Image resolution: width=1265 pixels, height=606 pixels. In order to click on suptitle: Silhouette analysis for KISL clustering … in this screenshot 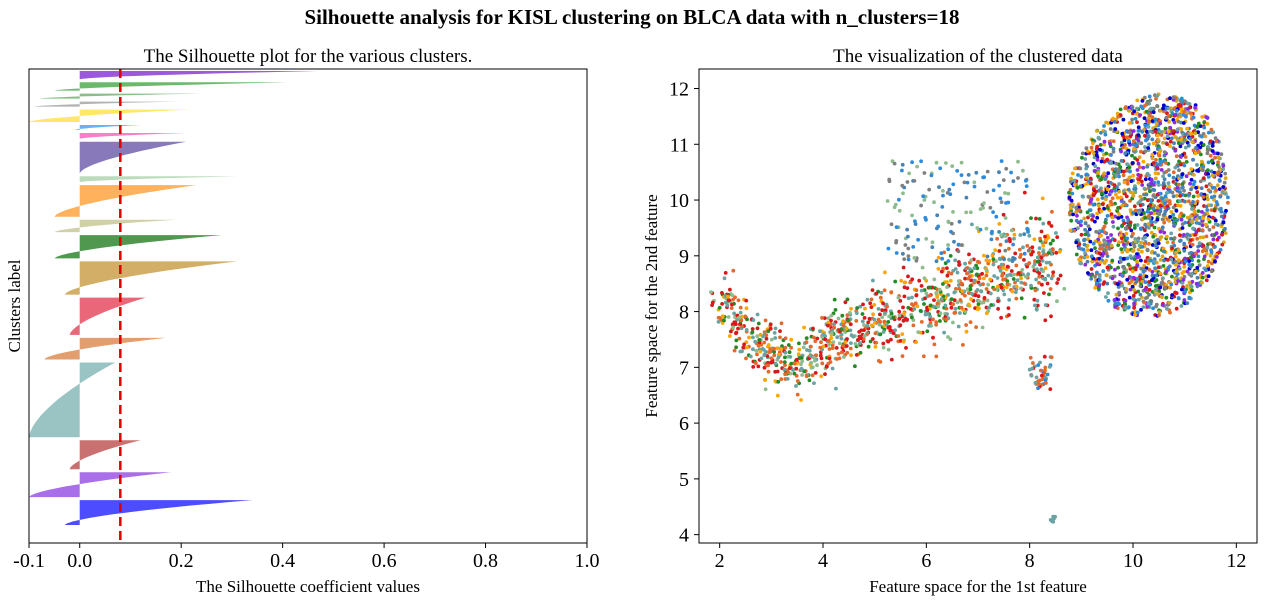, I will do `click(631, 17)`.